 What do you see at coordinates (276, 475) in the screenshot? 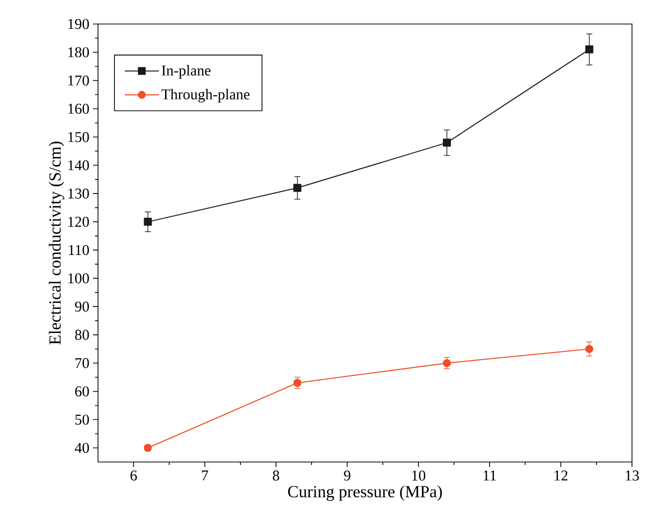
I see `x-tick-label: 8` at bounding box center [276, 475].